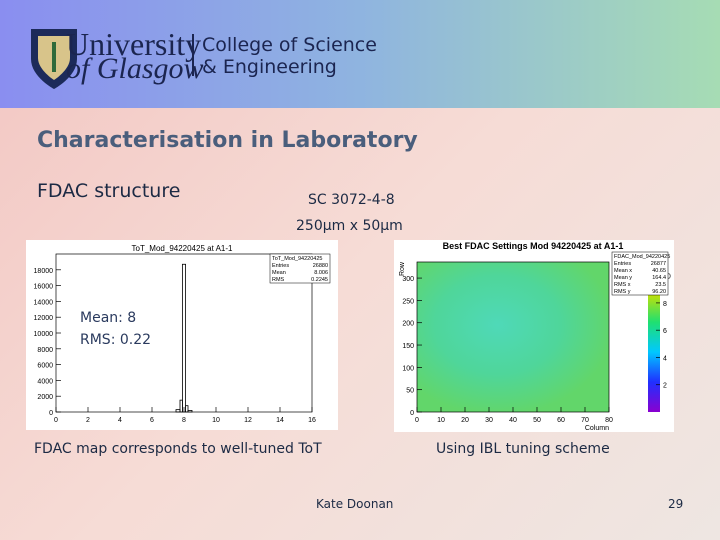  Describe the element at coordinates (537, 420) in the screenshot. I see `x-tick-label: 50` at that location.